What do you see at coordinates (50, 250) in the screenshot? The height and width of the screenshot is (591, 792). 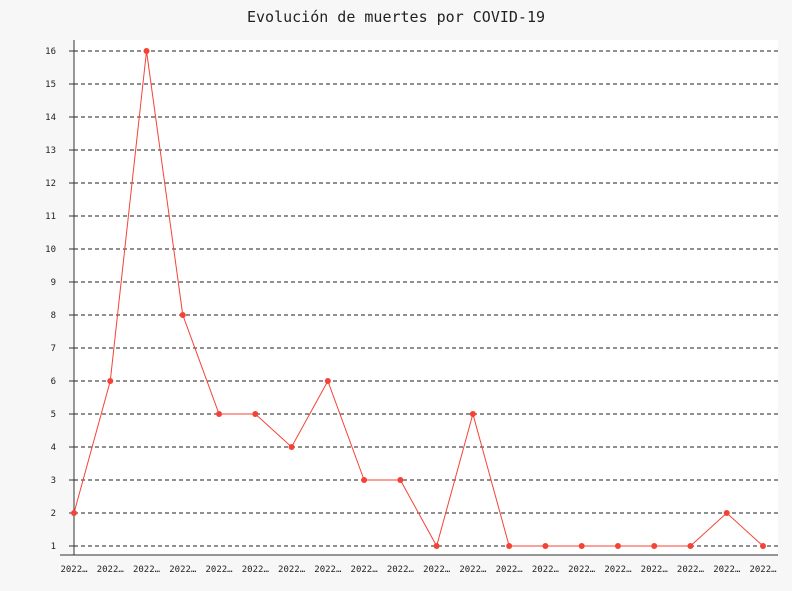 I see `y-tick-label: 10` at bounding box center [50, 250].